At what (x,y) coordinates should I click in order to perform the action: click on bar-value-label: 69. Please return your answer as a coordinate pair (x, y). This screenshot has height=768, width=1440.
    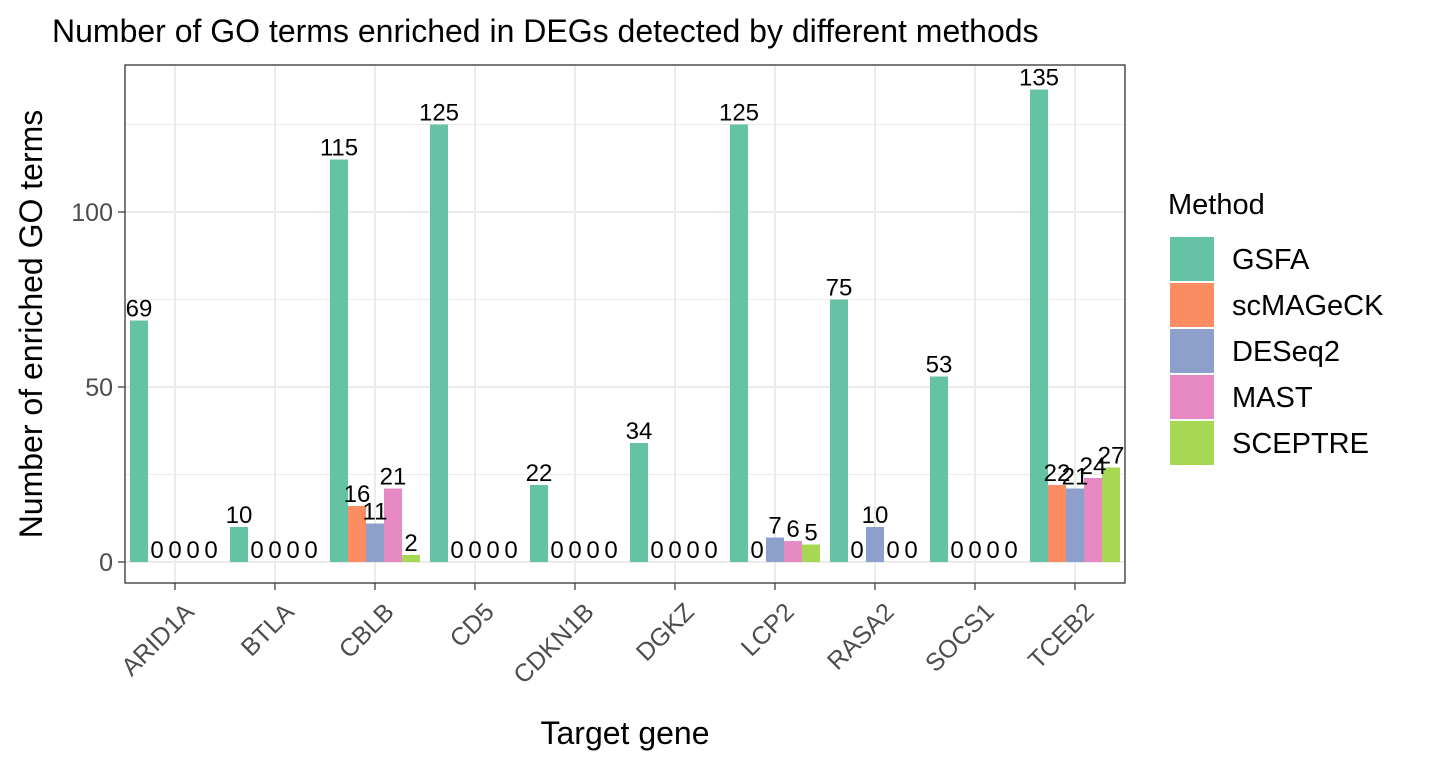
    Looking at the image, I should click on (139, 309).